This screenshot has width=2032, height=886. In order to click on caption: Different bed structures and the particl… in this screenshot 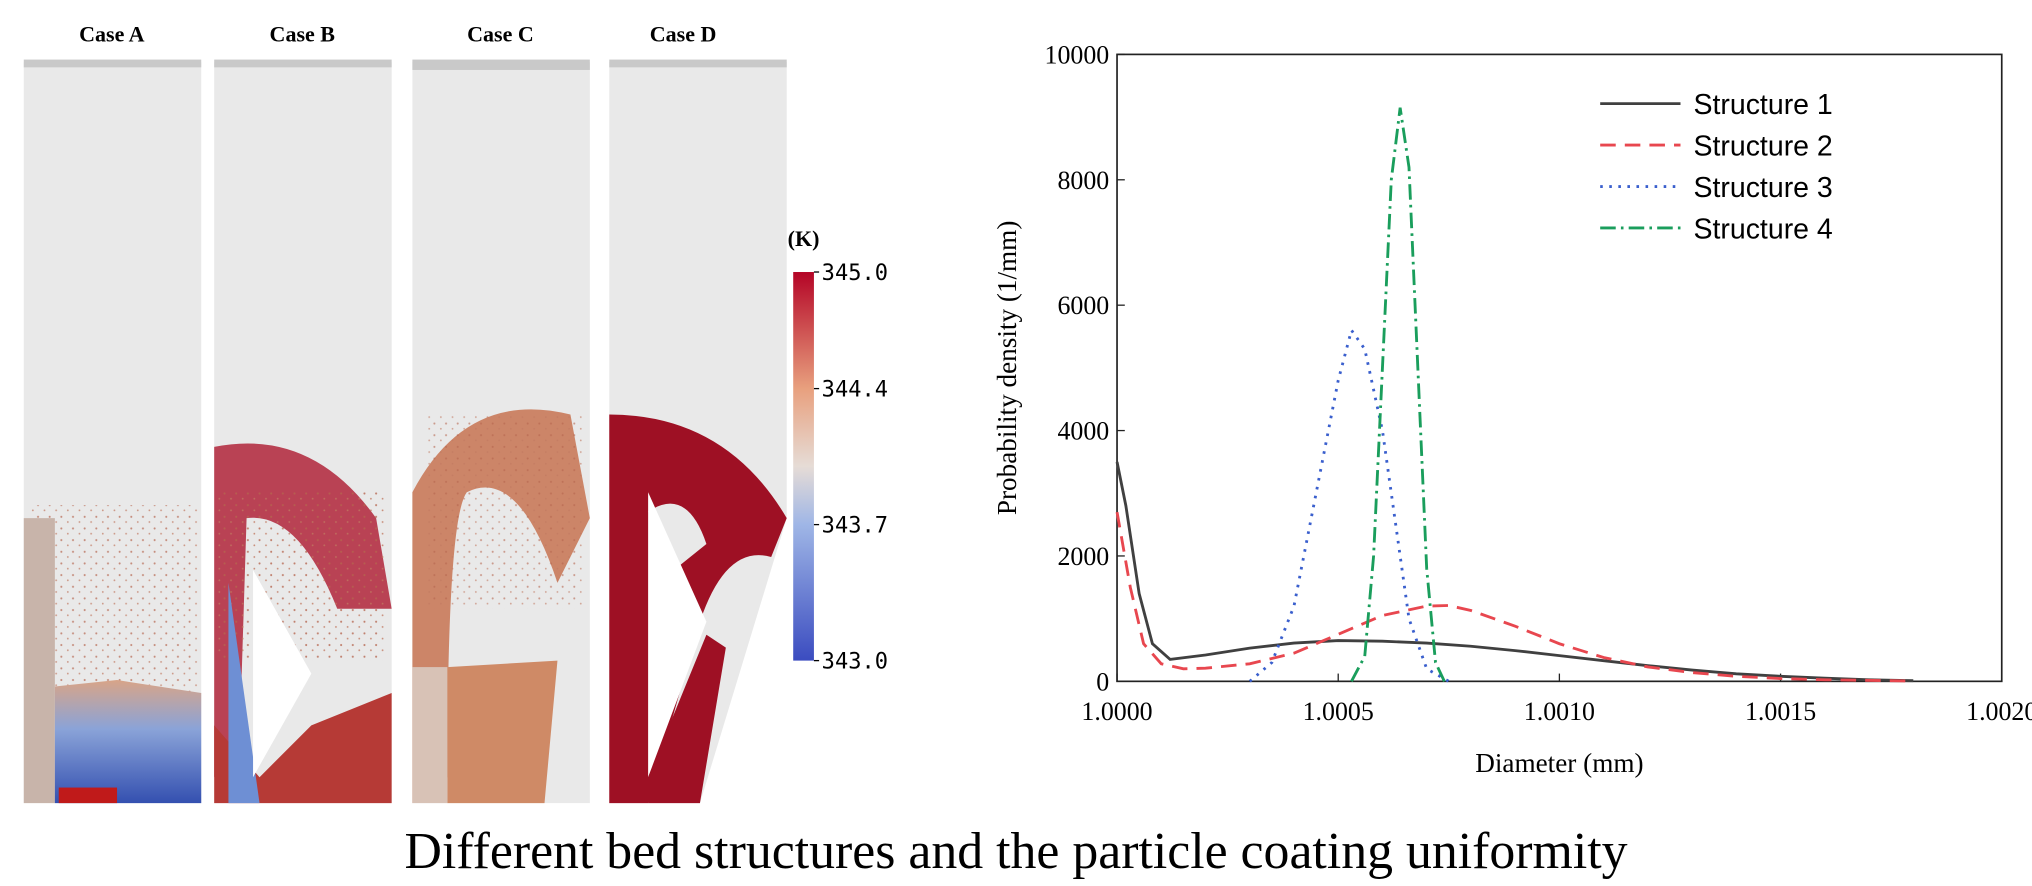, I will do `click(1015, 851)`.